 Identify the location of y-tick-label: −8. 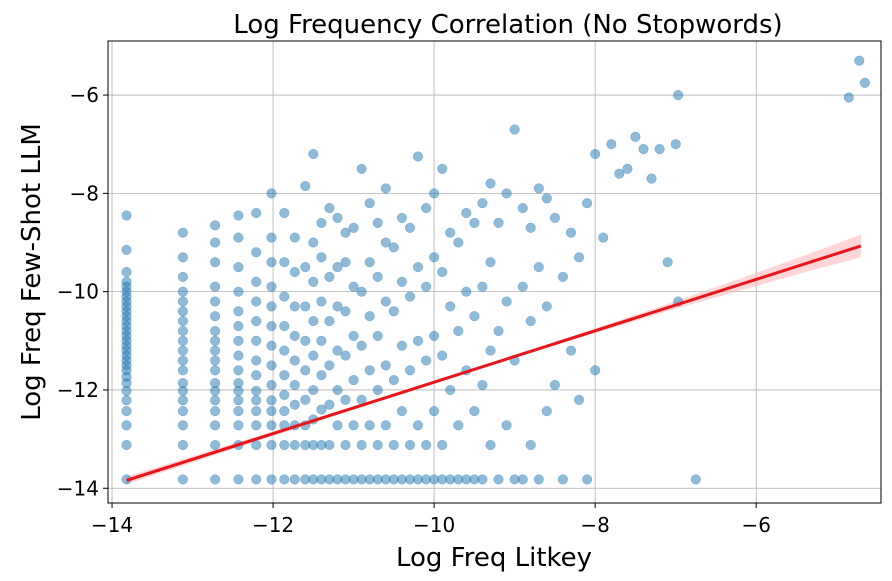
(84, 193).